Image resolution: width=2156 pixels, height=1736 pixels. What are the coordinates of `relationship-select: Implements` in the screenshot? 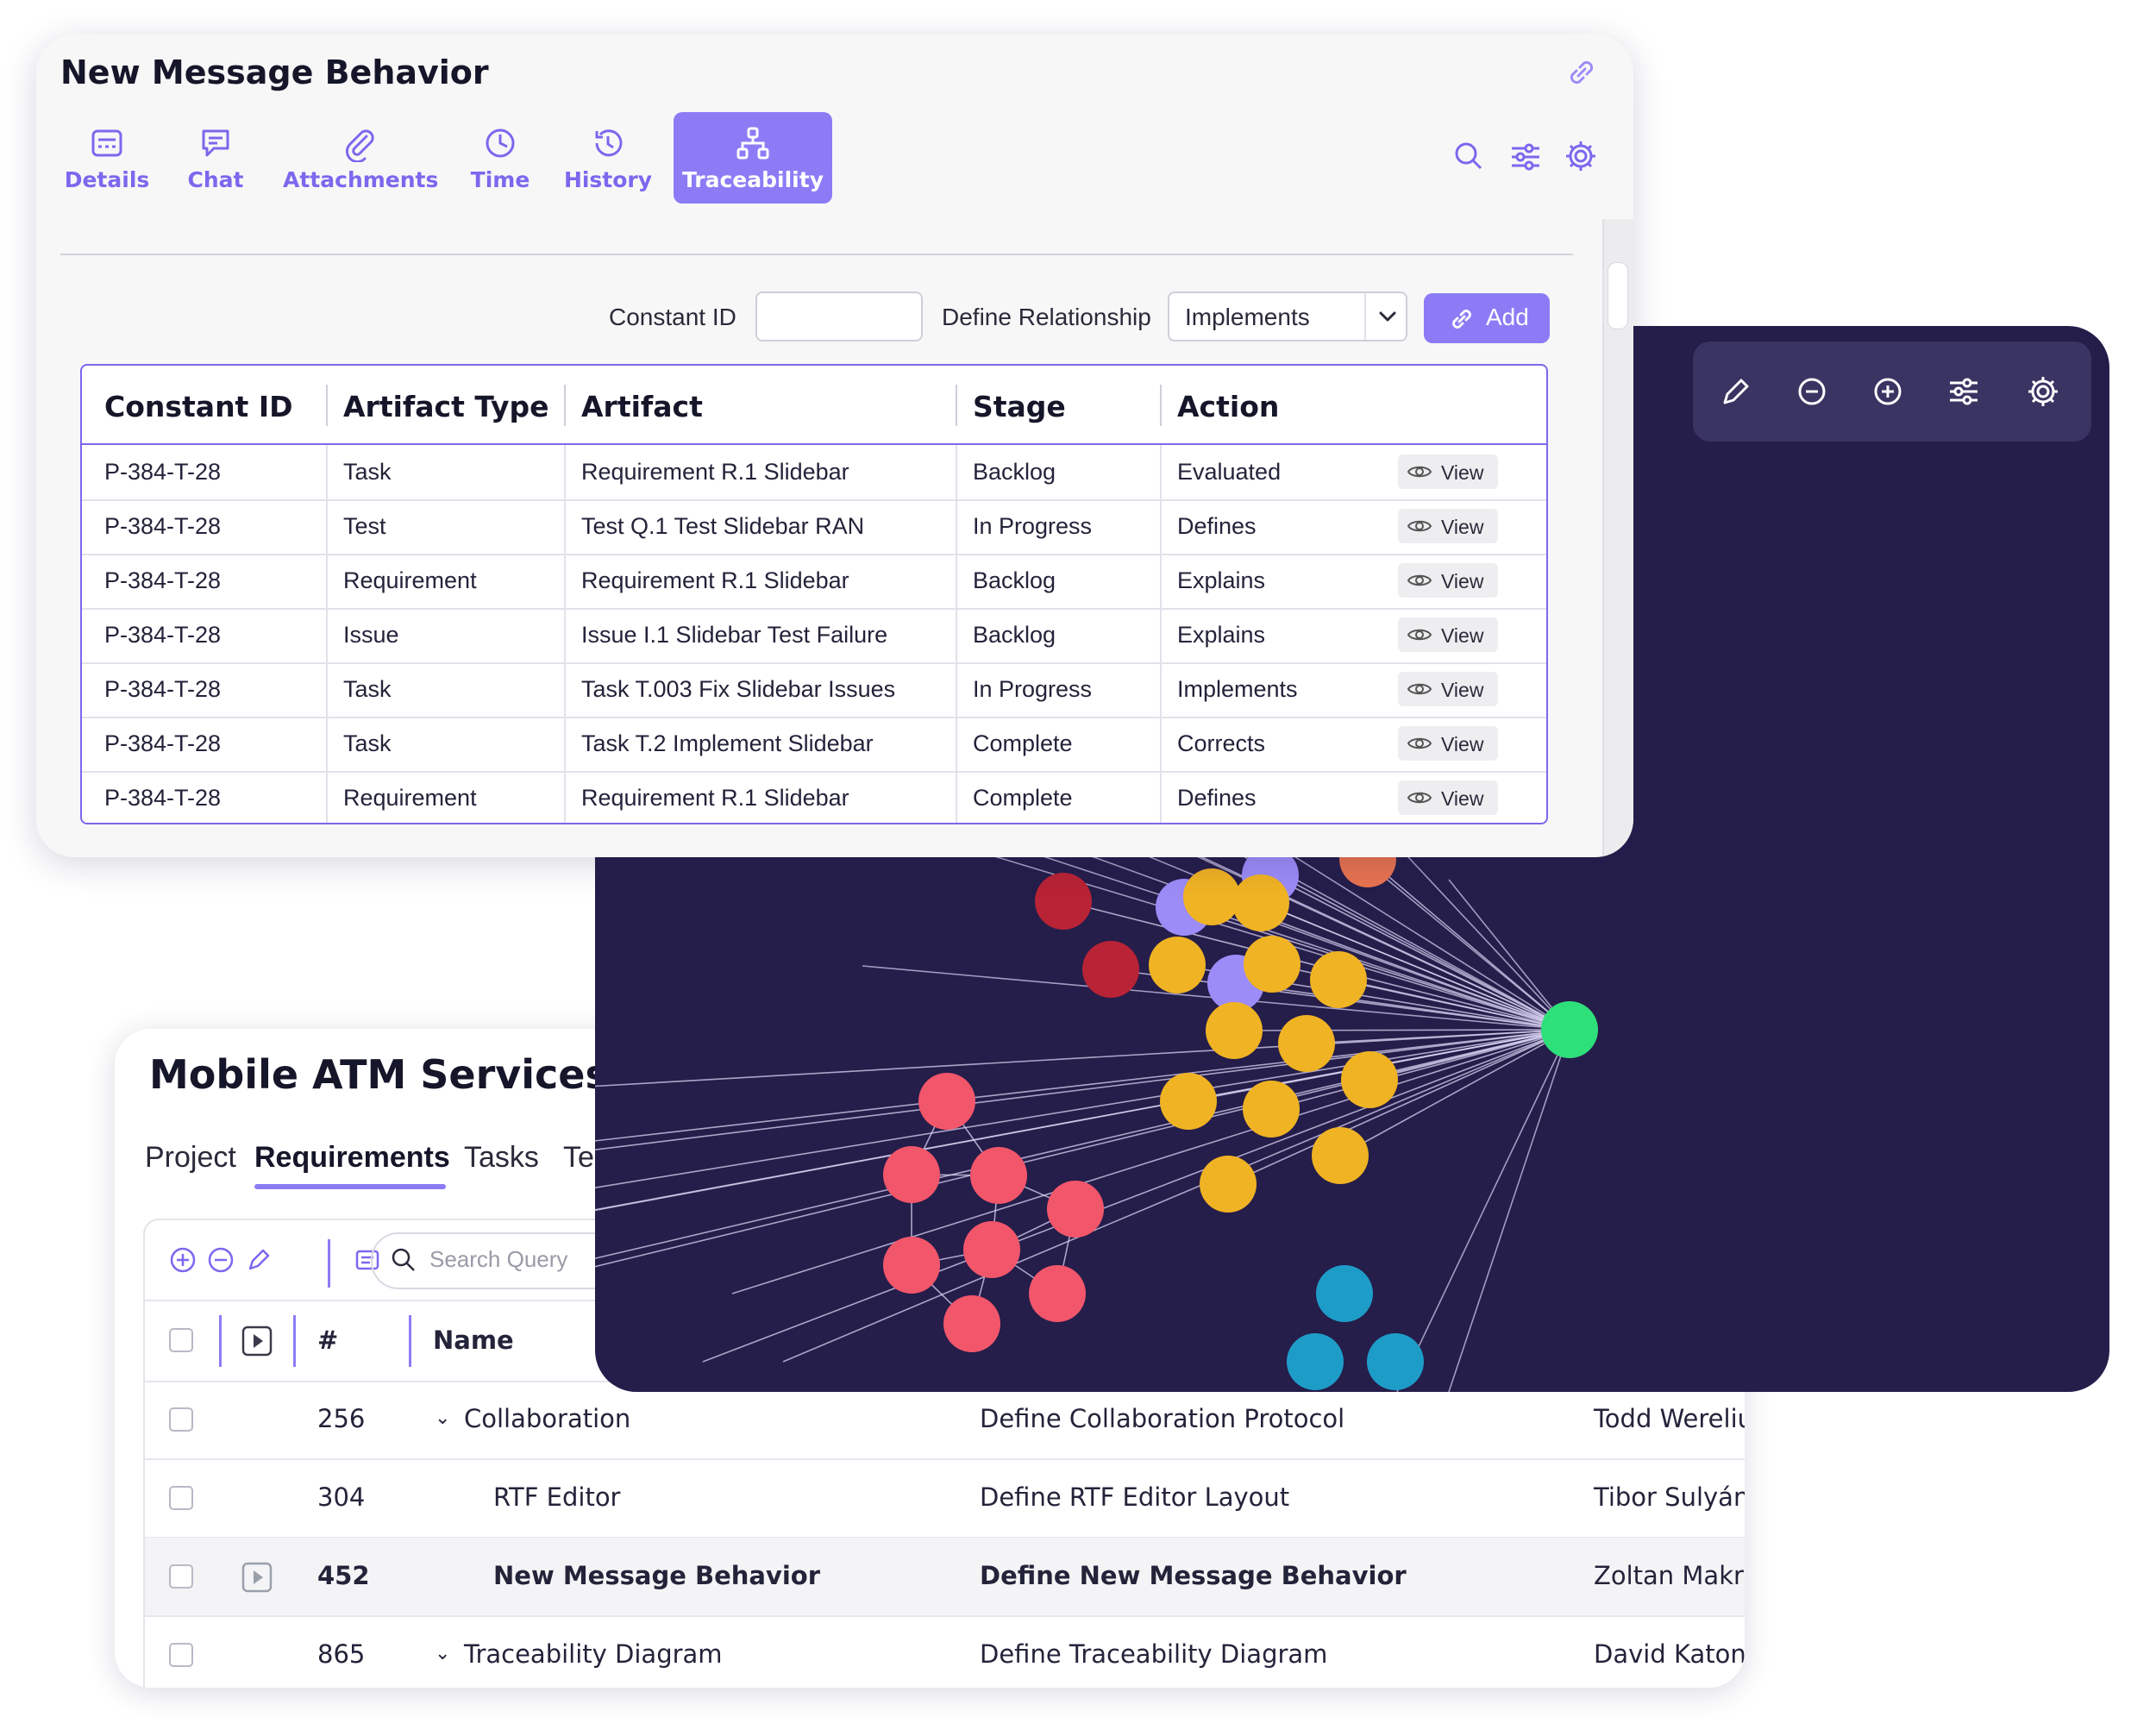 It's located at (1287, 316).